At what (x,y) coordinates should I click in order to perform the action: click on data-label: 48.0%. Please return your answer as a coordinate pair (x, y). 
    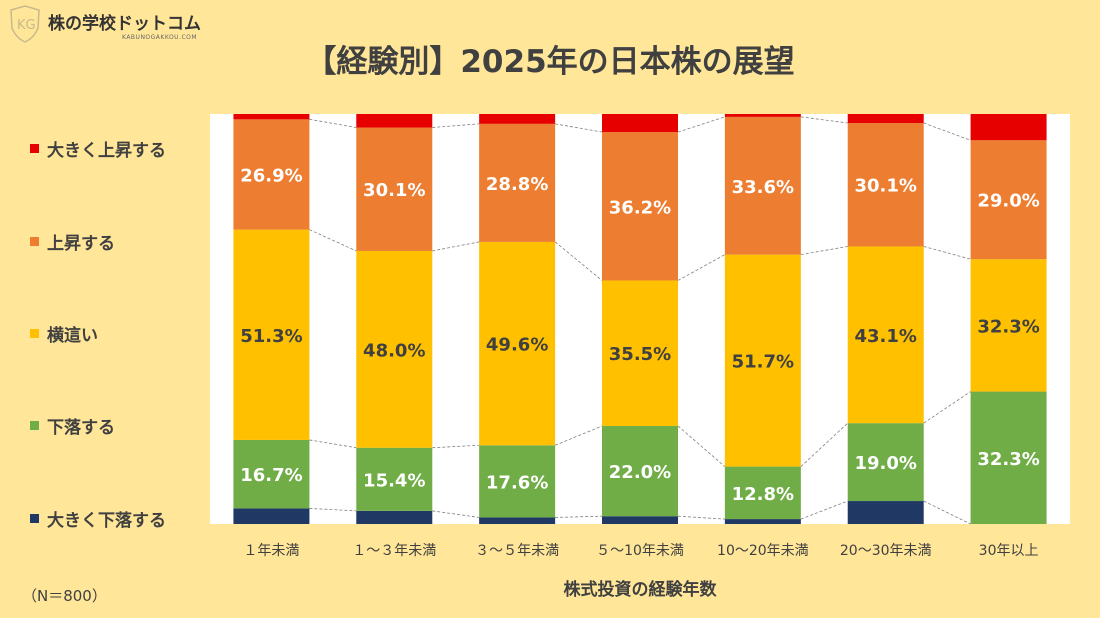
    Looking at the image, I should click on (394, 350).